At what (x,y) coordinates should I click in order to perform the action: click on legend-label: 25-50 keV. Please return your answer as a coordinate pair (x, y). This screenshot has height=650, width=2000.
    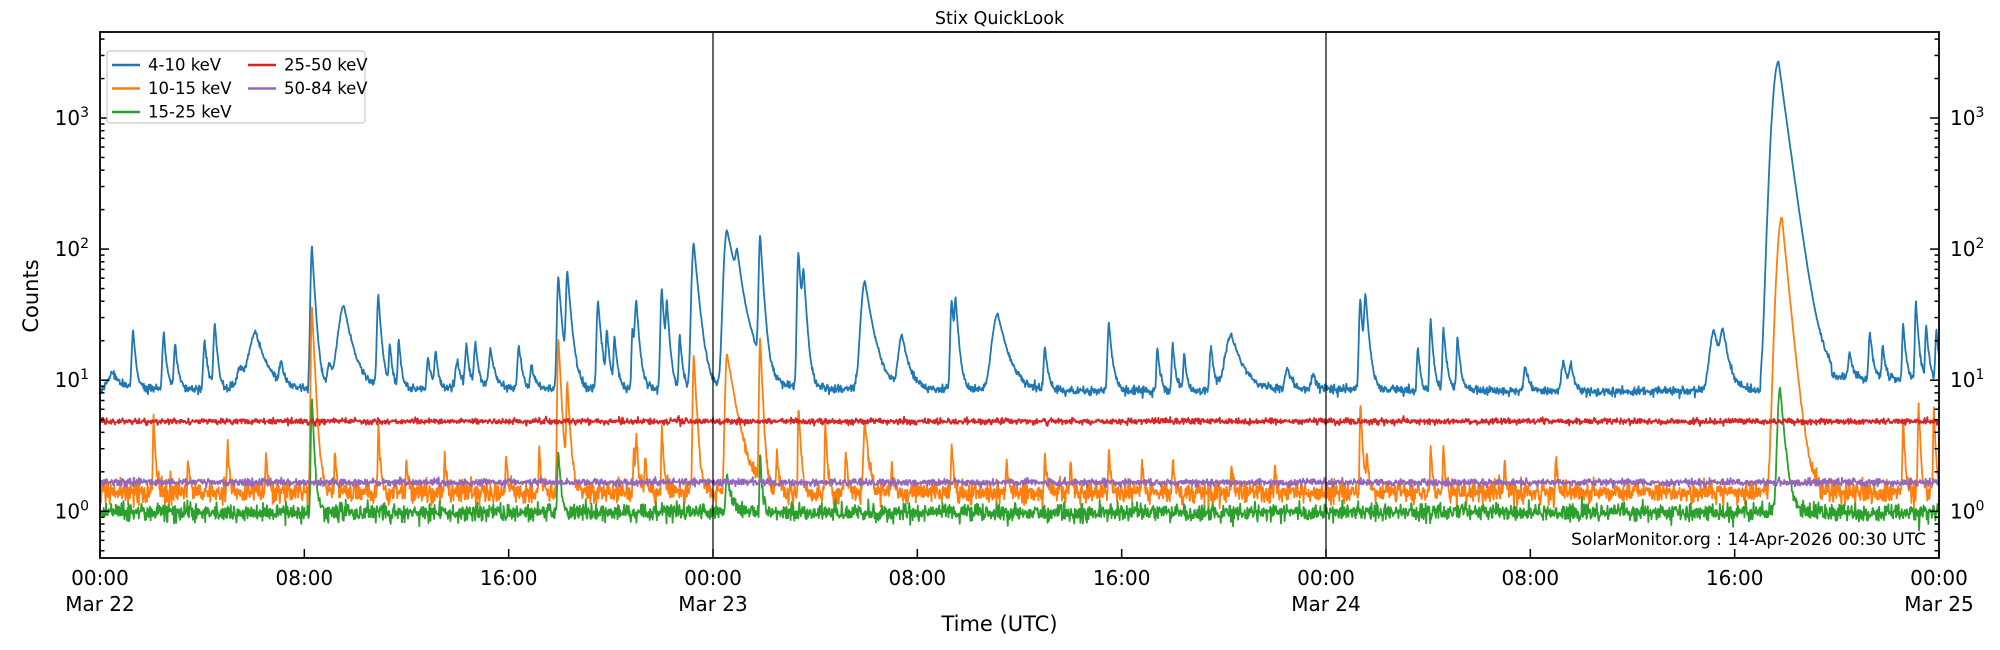
    Looking at the image, I should click on (326, 65).